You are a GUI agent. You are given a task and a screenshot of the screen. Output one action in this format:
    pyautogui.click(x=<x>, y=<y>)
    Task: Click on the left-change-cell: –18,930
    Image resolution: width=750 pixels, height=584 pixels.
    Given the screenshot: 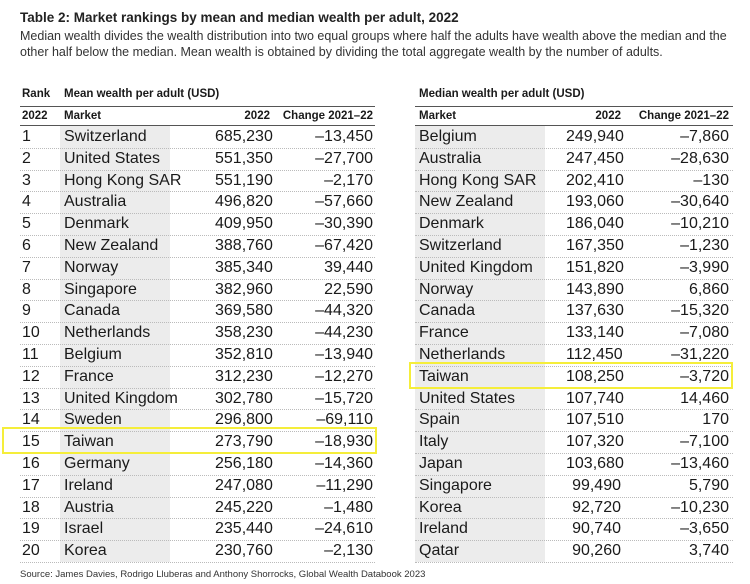 What is the action you would take?
    pyautogui.click(x=344, y=442)
    